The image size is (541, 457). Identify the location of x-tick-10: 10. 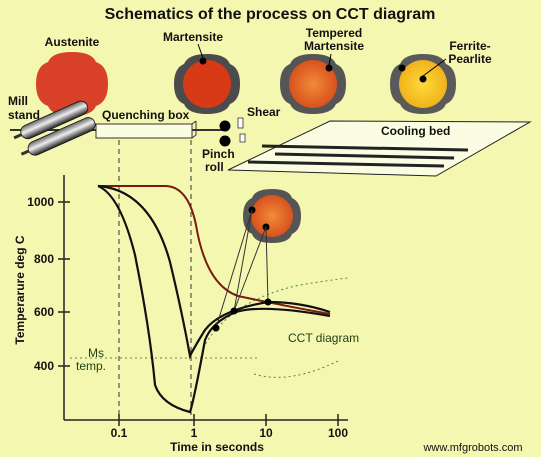
(266, 433).